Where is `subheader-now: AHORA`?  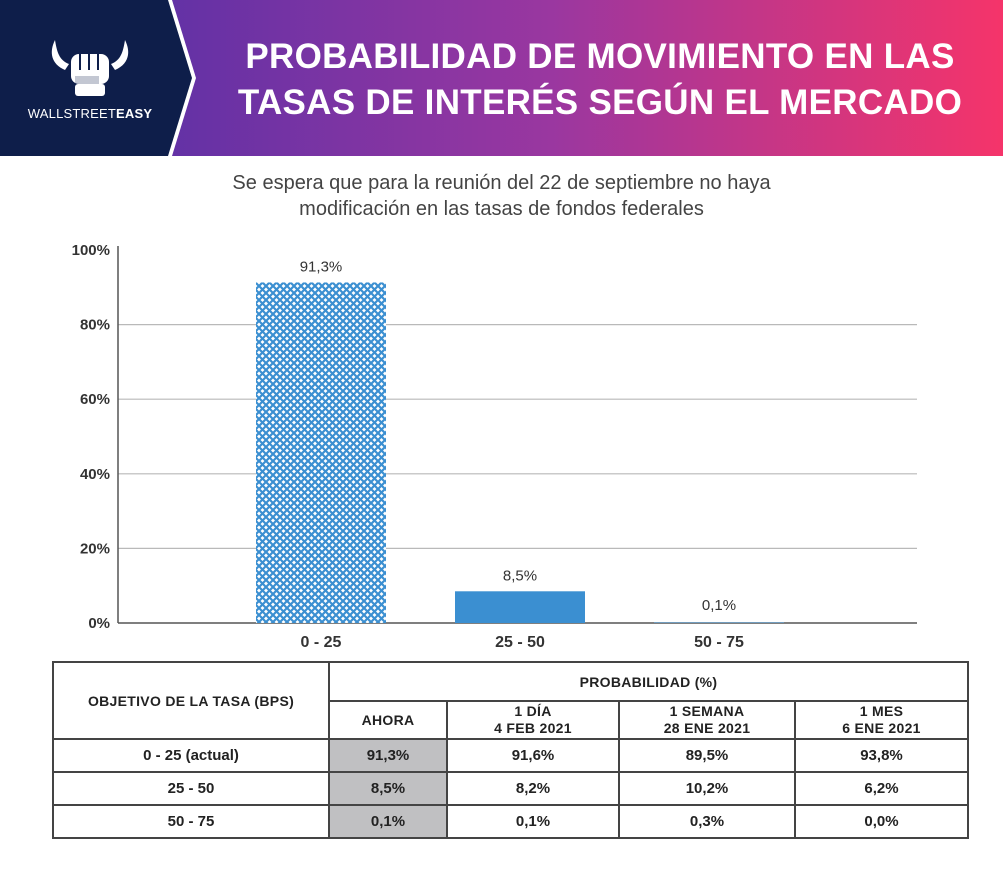
subheader-now: AHORA is located at coordinates (388, 720).